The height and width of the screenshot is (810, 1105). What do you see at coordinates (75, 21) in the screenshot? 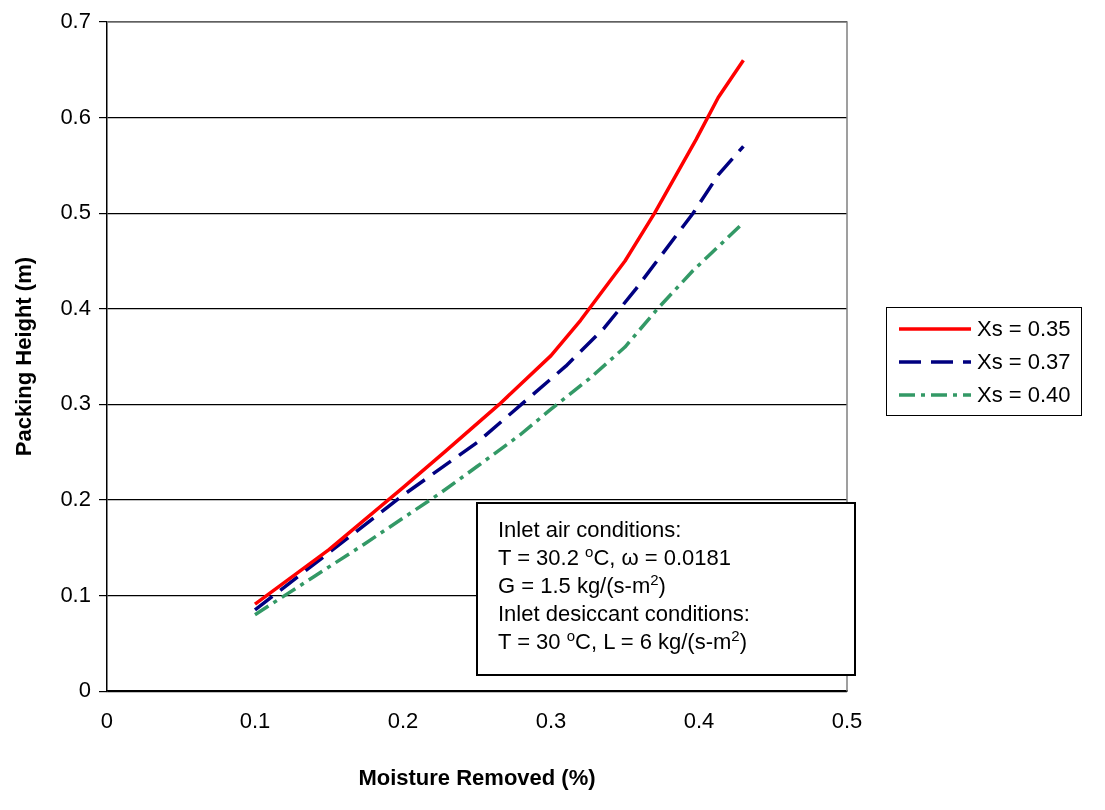
I see `y-tick-label: 0.7` at bounding box center [75, 21].